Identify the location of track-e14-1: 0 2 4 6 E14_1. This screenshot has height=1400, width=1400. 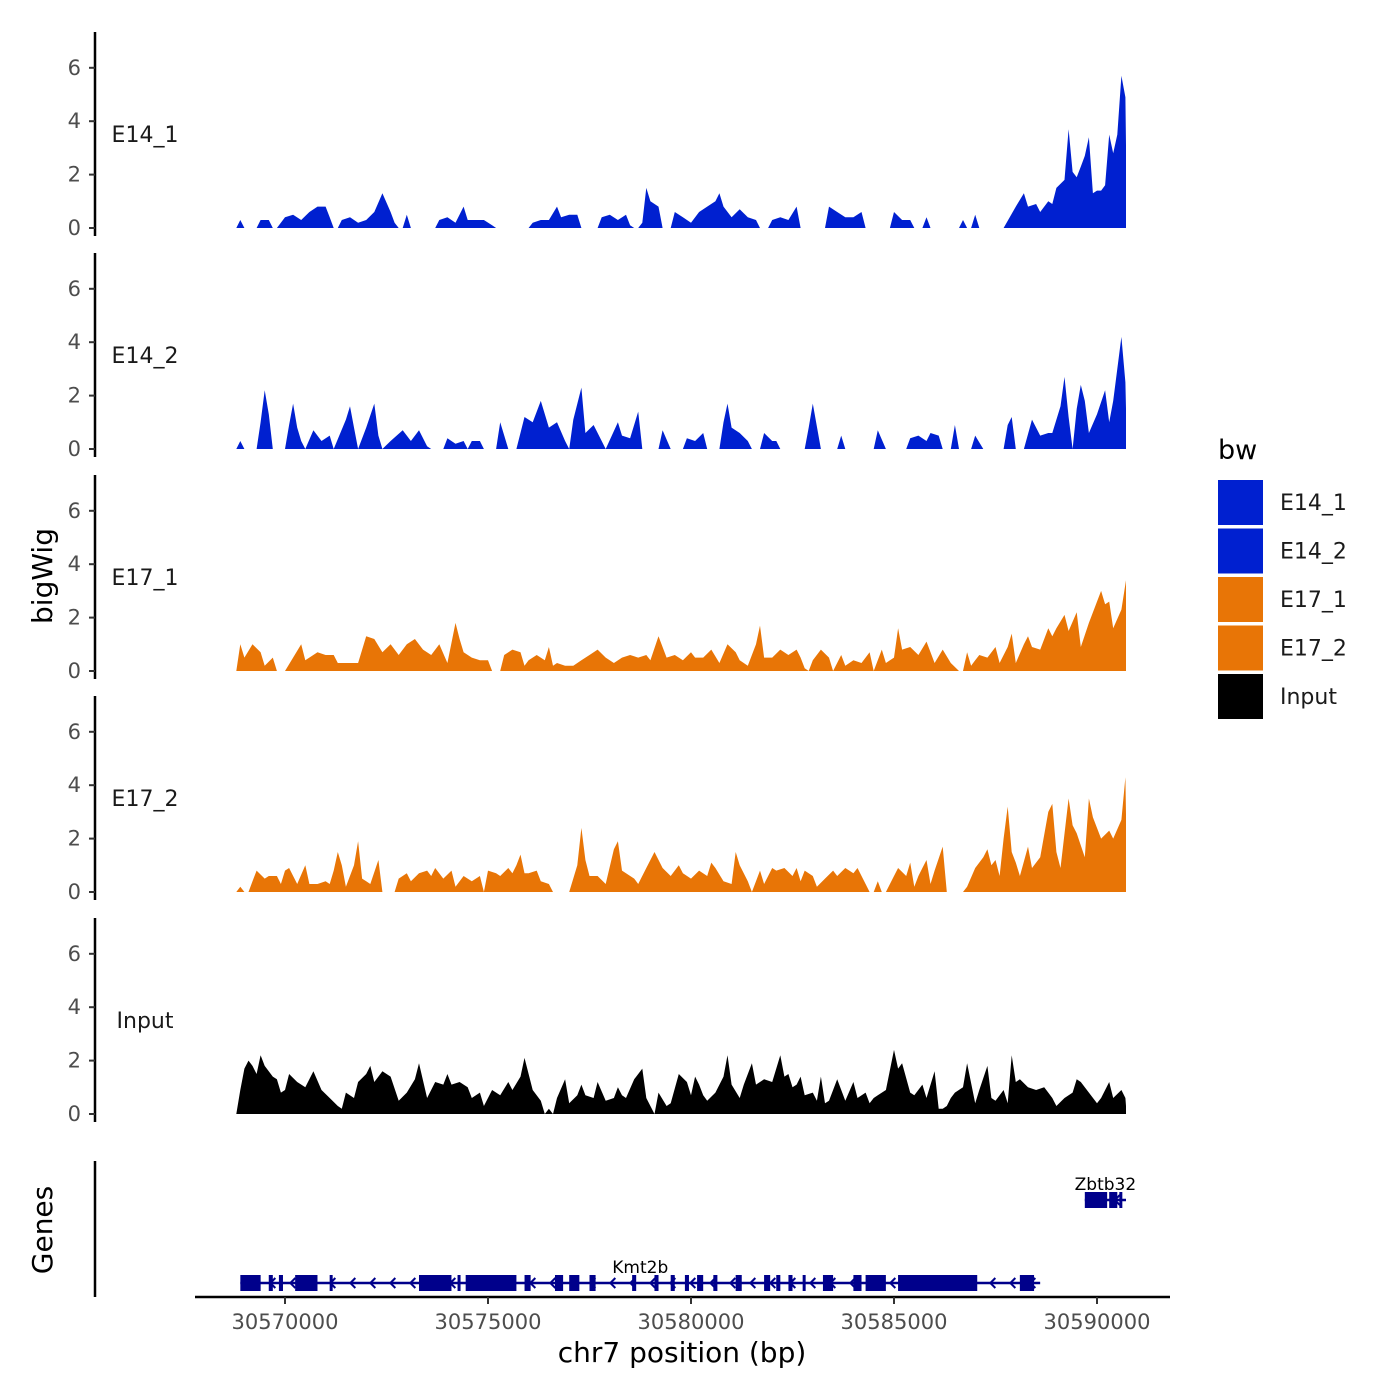
(597, 136).